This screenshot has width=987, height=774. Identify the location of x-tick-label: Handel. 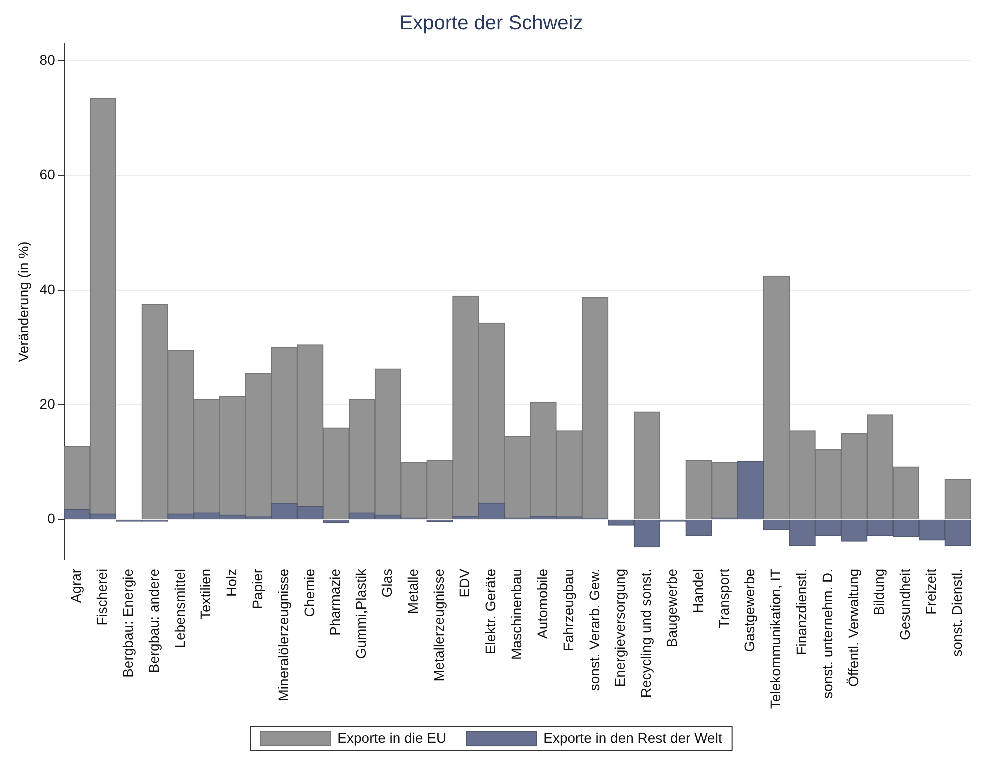
(698, 591).